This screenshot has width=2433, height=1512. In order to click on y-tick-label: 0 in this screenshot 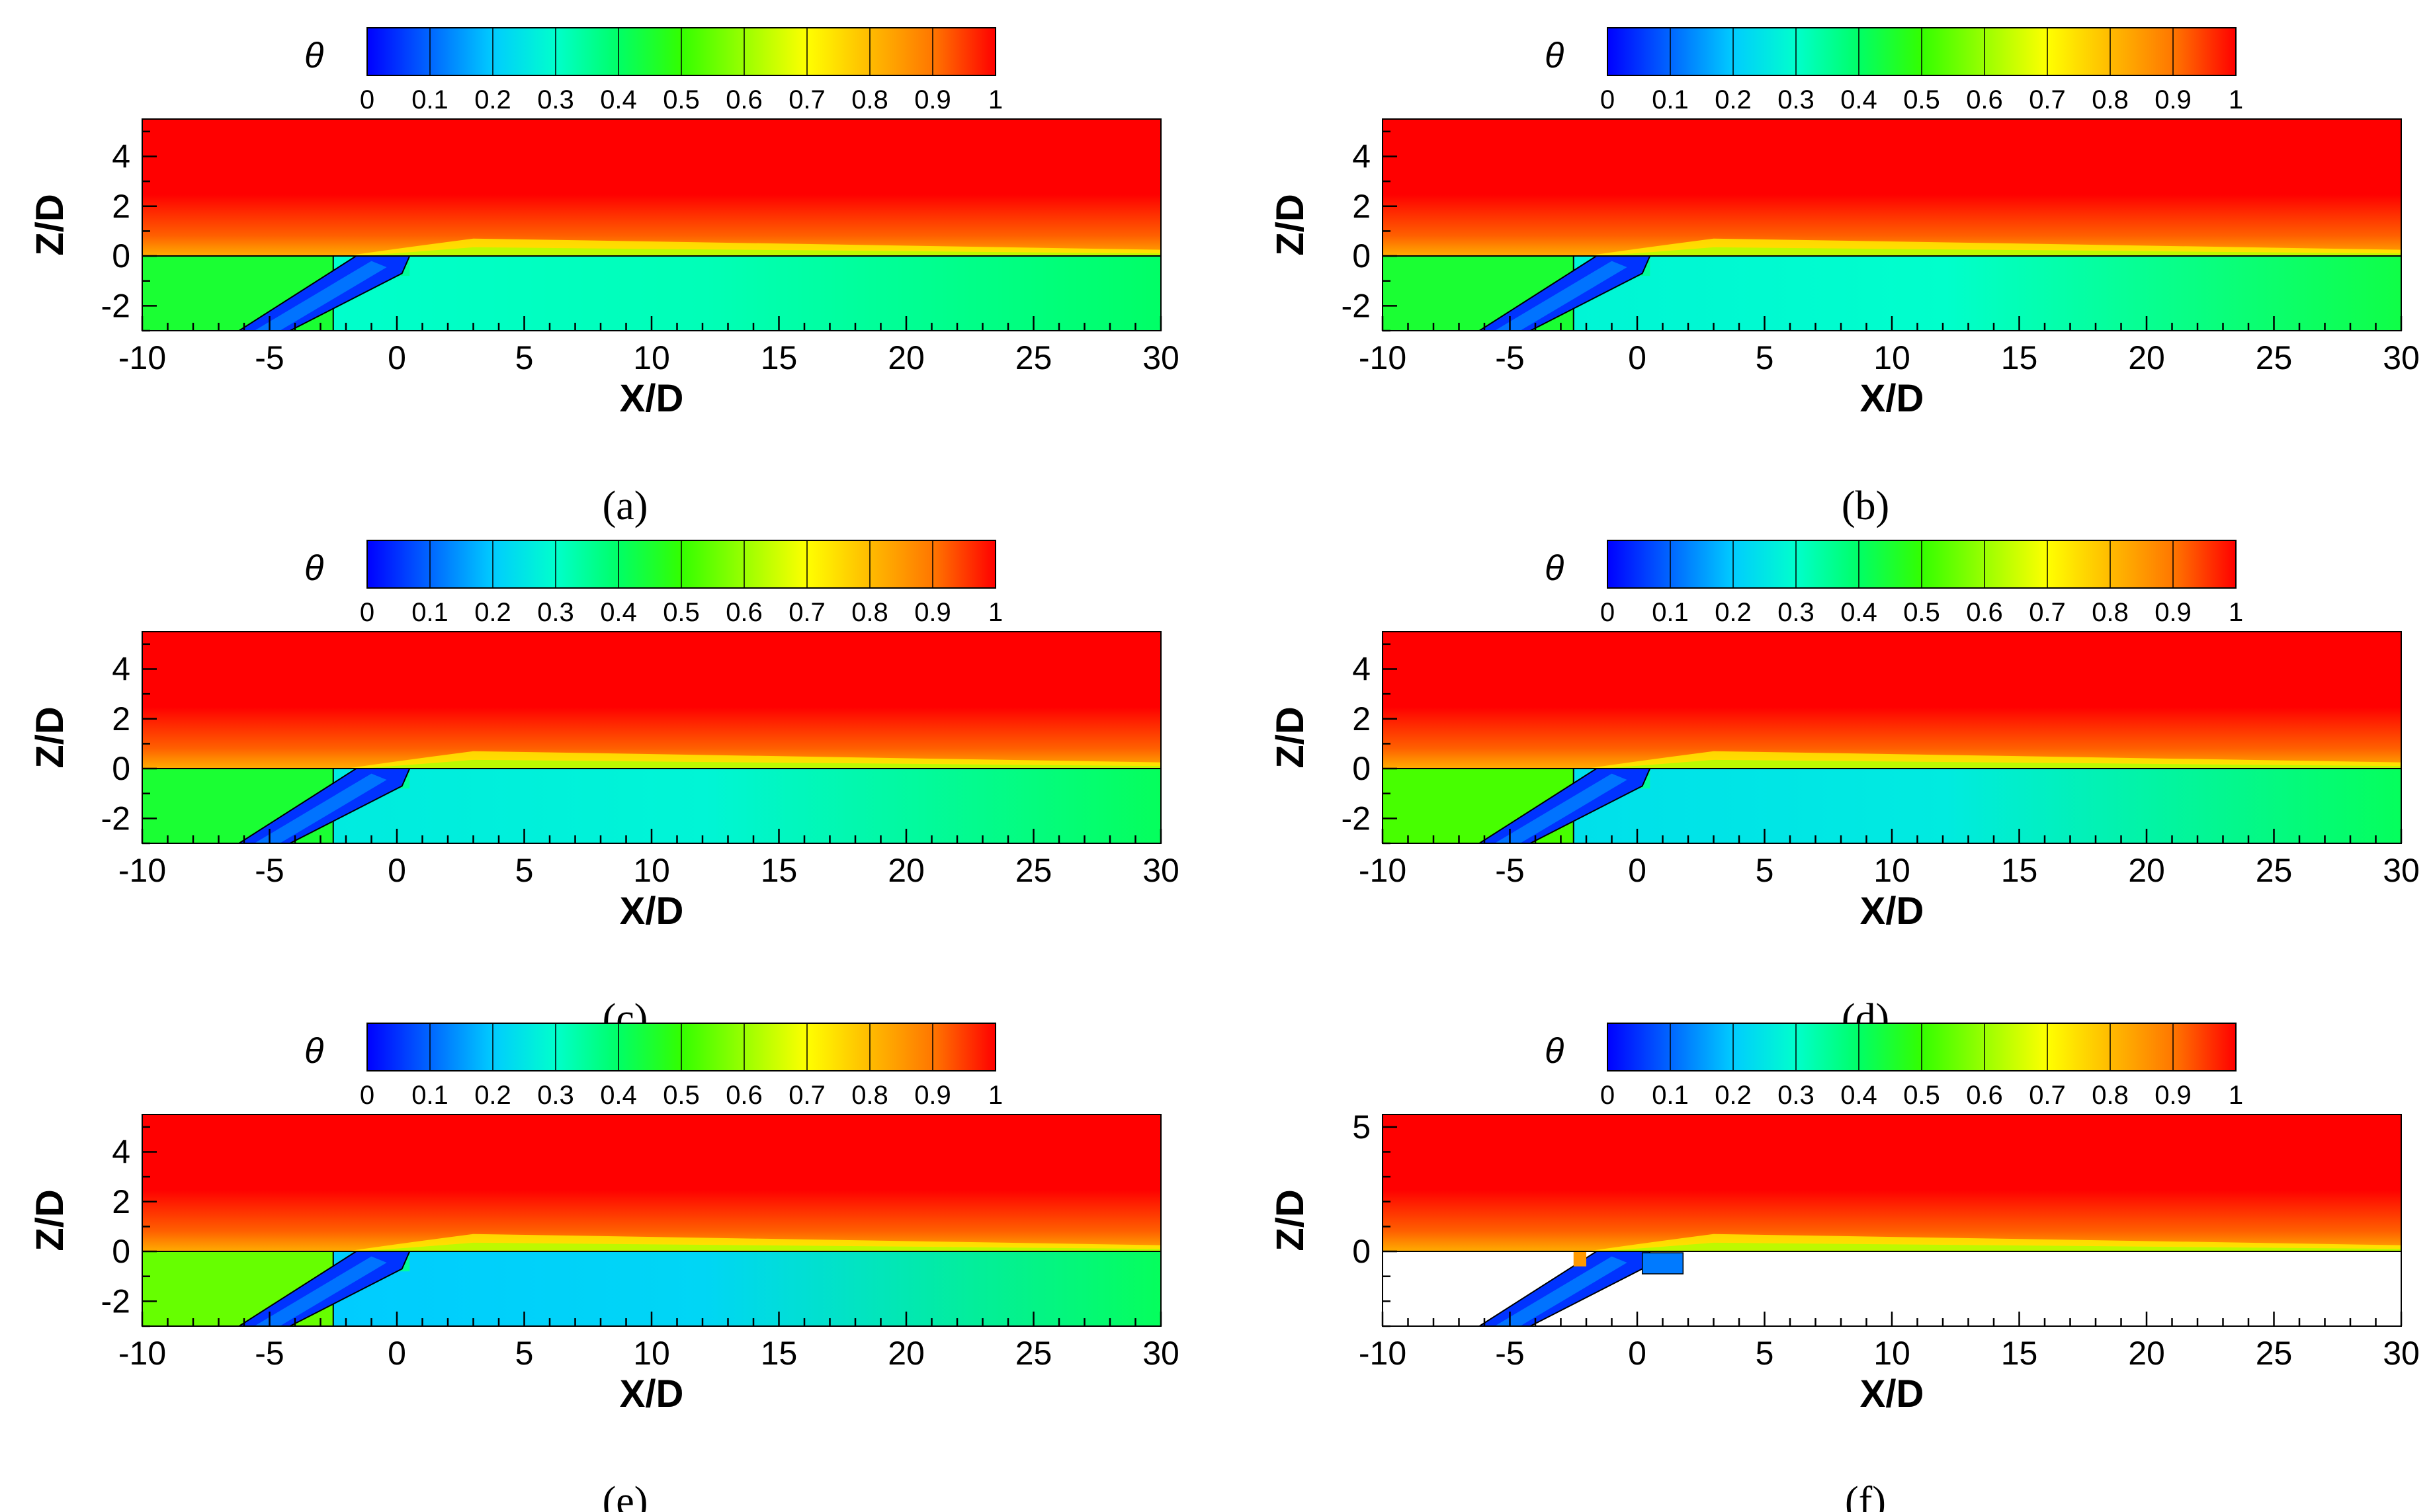, I will do `click(1361, 1251)`.